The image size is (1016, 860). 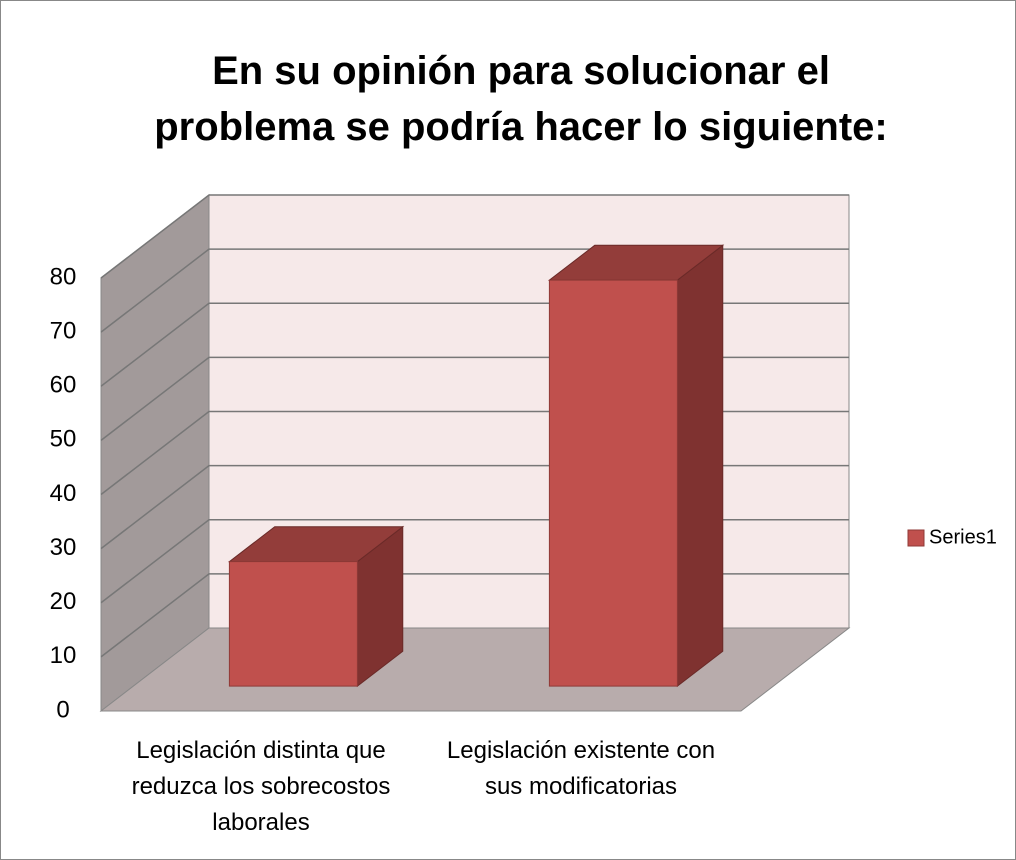 What do you see at coordinates (63, 276) in the screenshot?
I see `y-tick-label: 80` at bounding box center [63, 276].